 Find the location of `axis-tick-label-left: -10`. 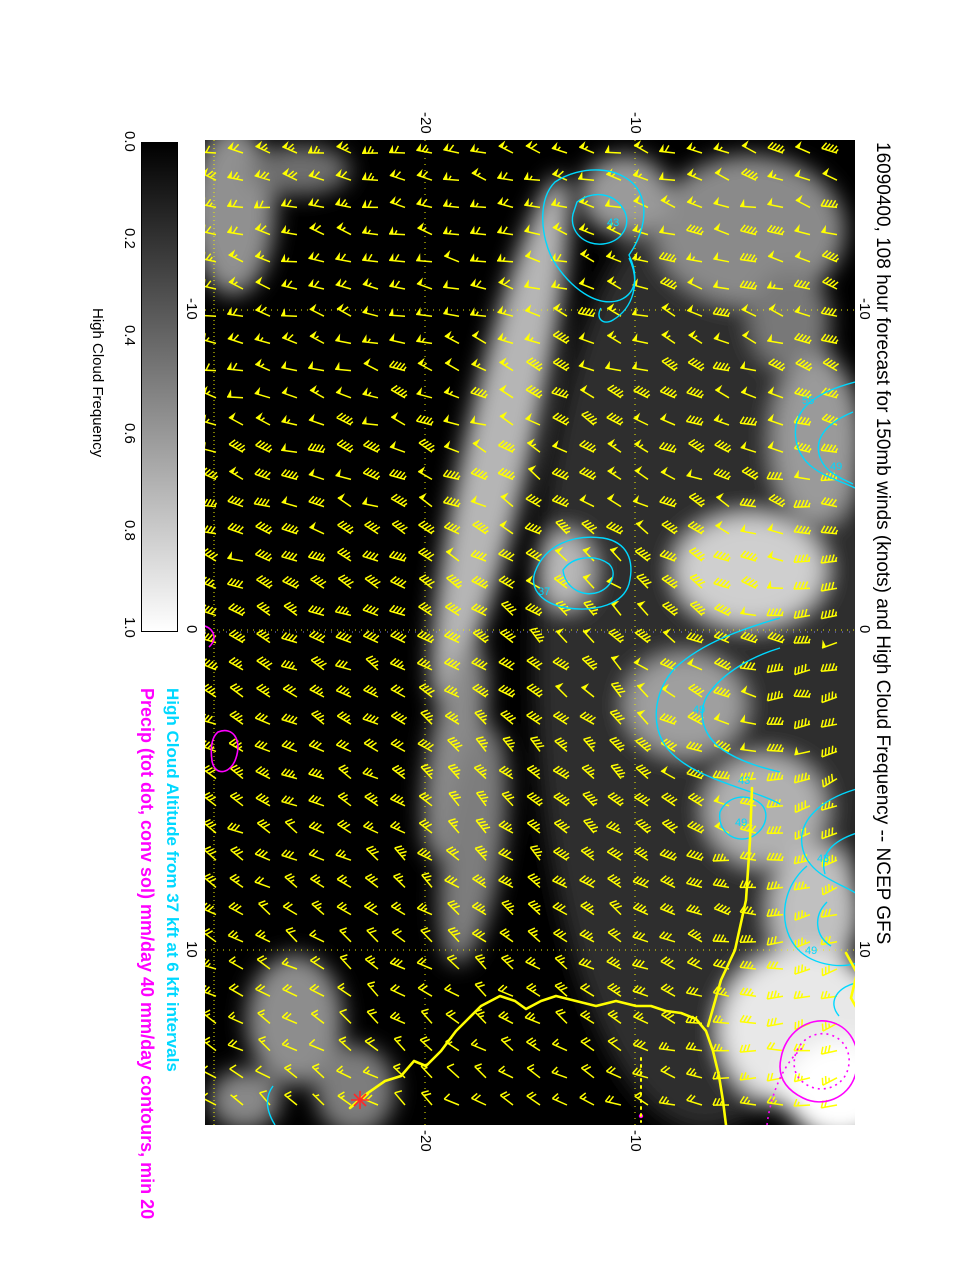

axis-tick-label-left: -10 is located at coordinates (191, 309).